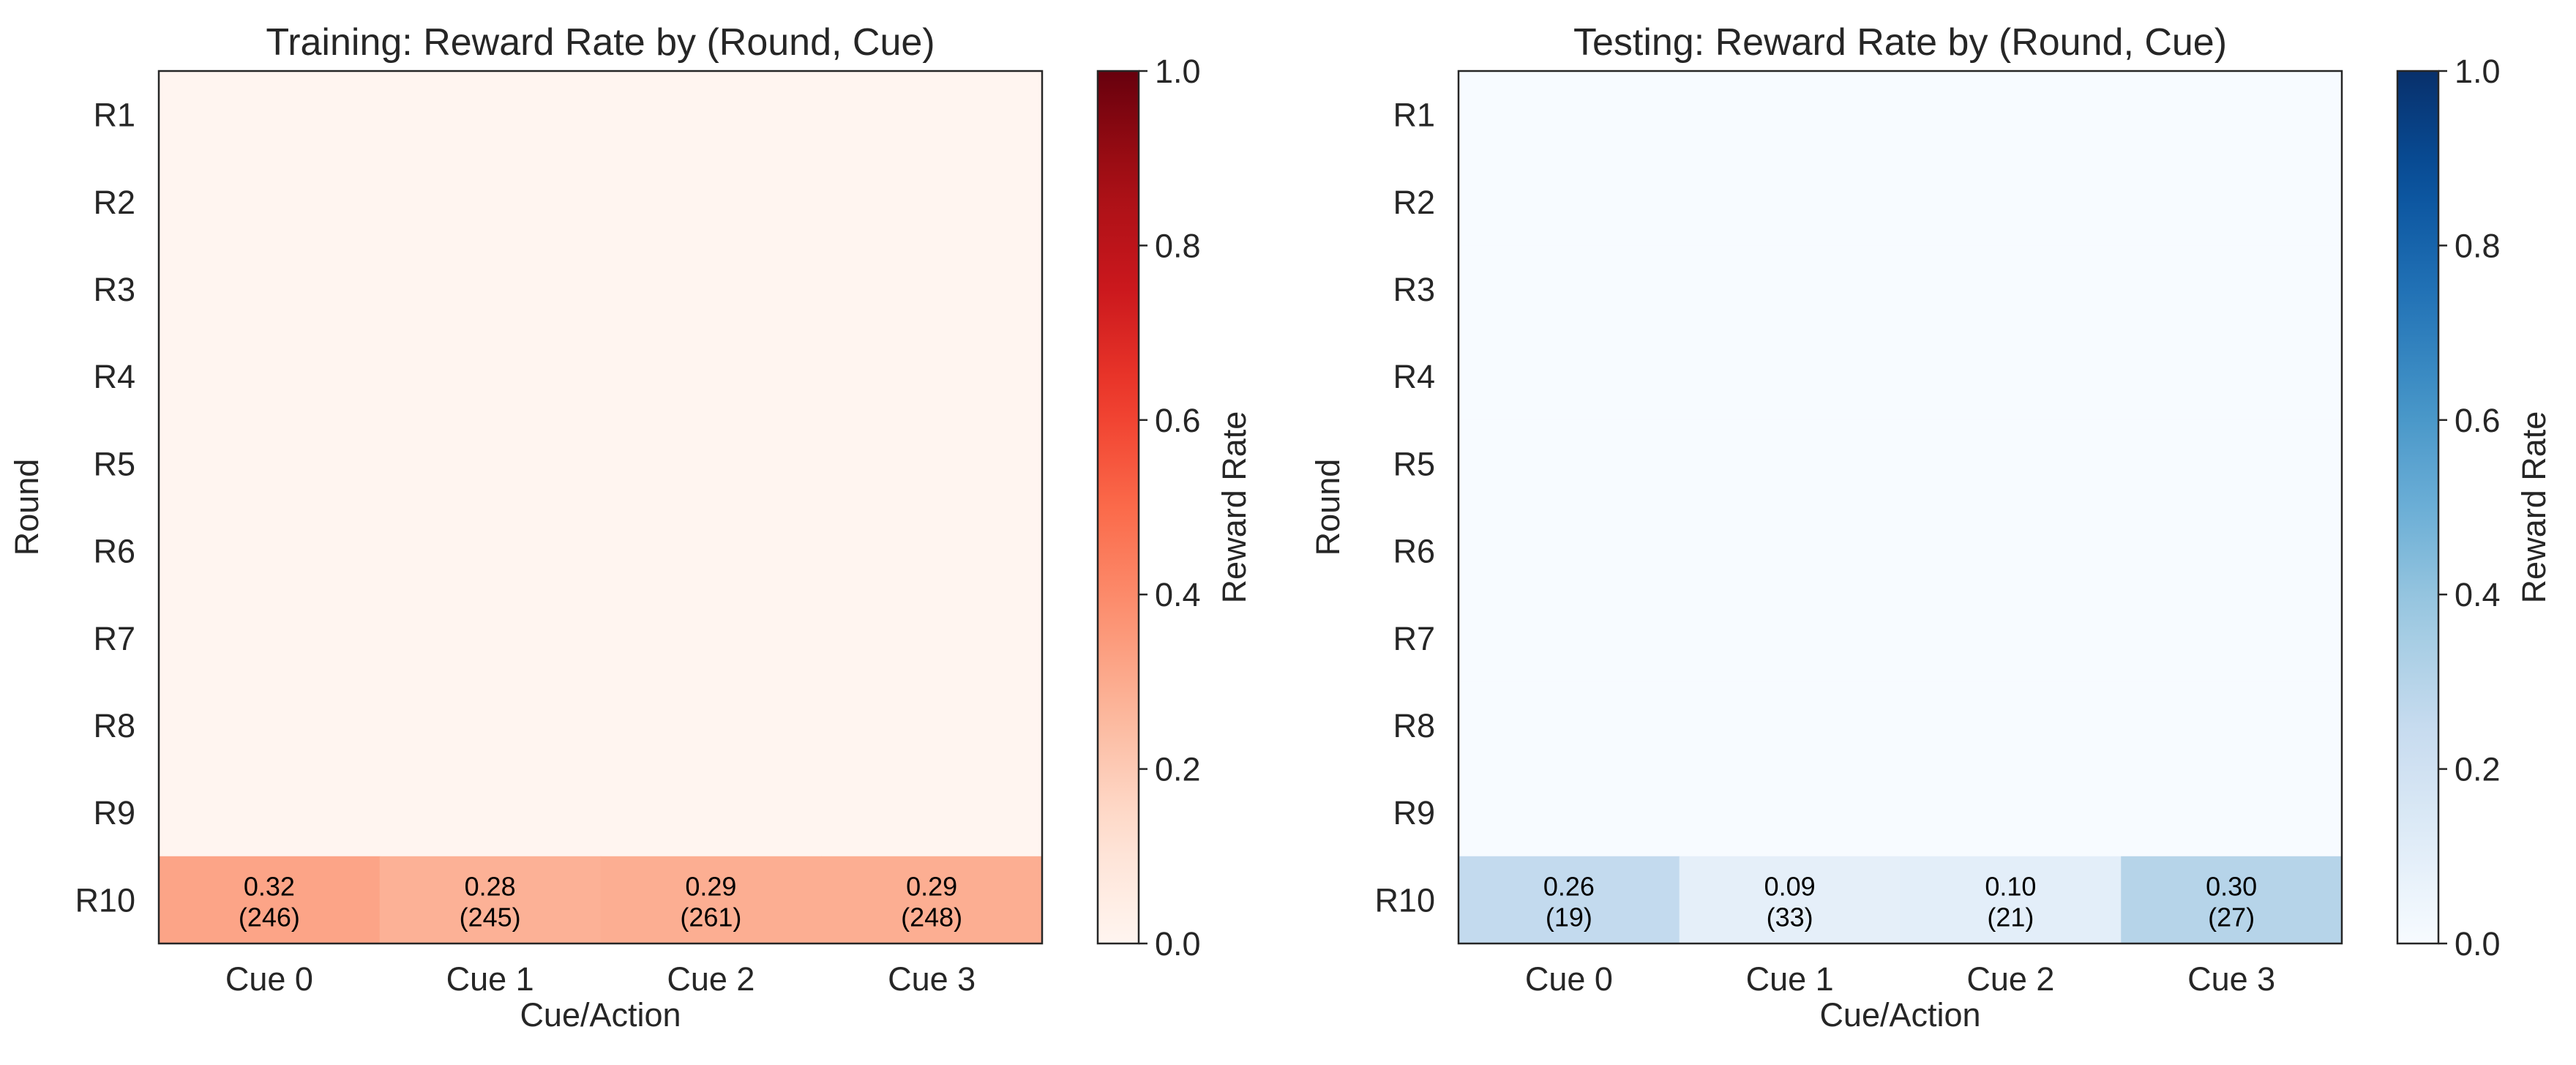  I want to click on cell-value-label: 0.26, so click(1569, 886).